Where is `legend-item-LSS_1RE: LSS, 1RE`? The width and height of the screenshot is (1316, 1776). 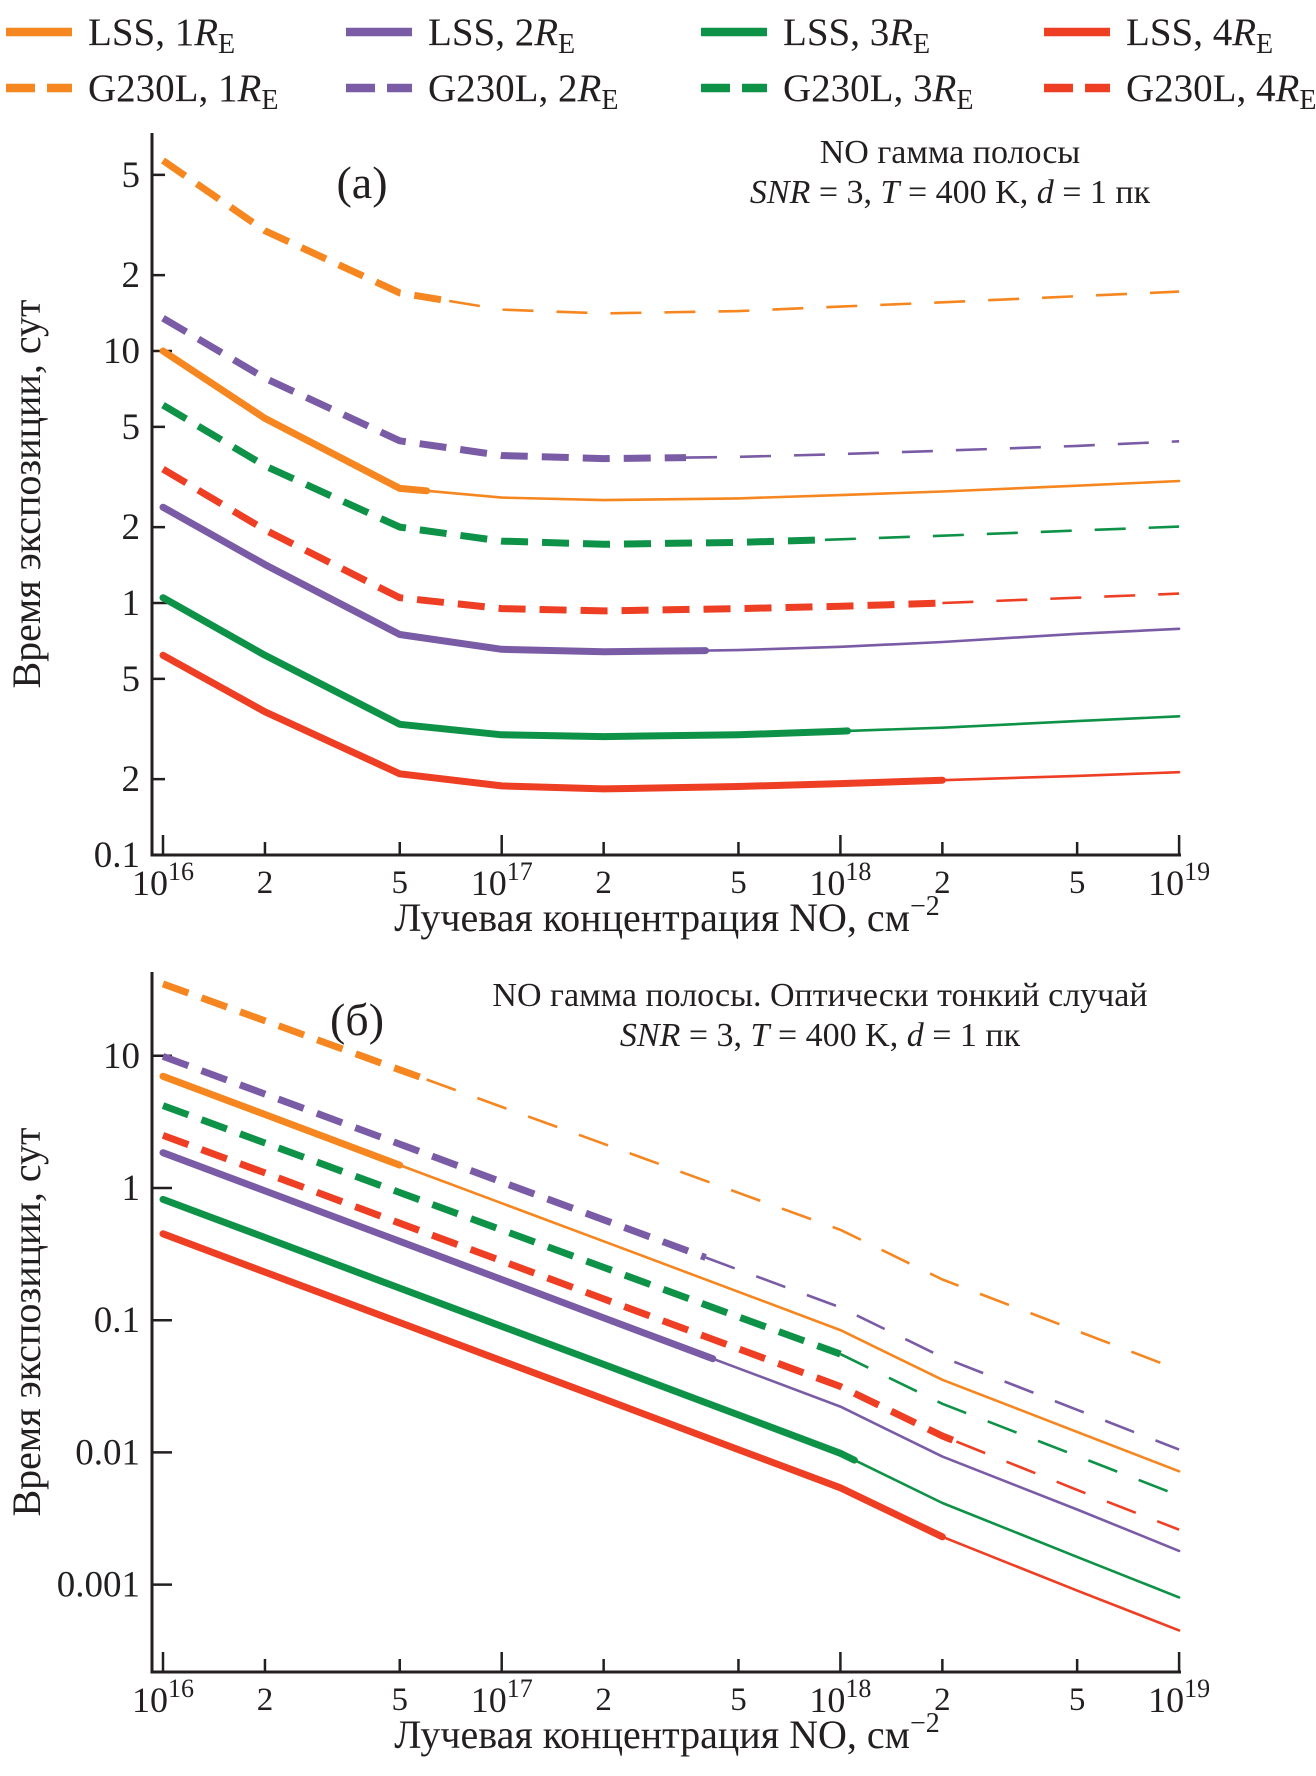 legend-item-LSS_1RE: LSS, 1RE is located at coordinates (120, 35).